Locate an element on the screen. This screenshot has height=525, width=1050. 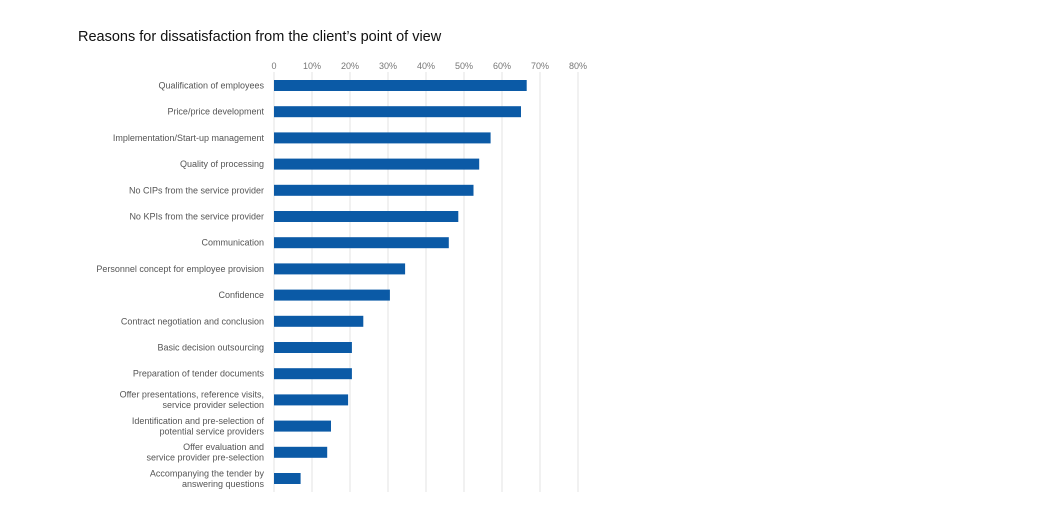
category-label: Offer evaluation and is located at coordinates (223, 447).